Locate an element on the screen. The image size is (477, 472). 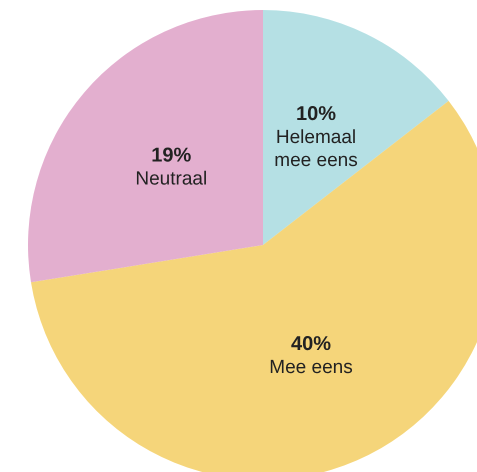
data-label: 10% is located at coordinates (316, 113).